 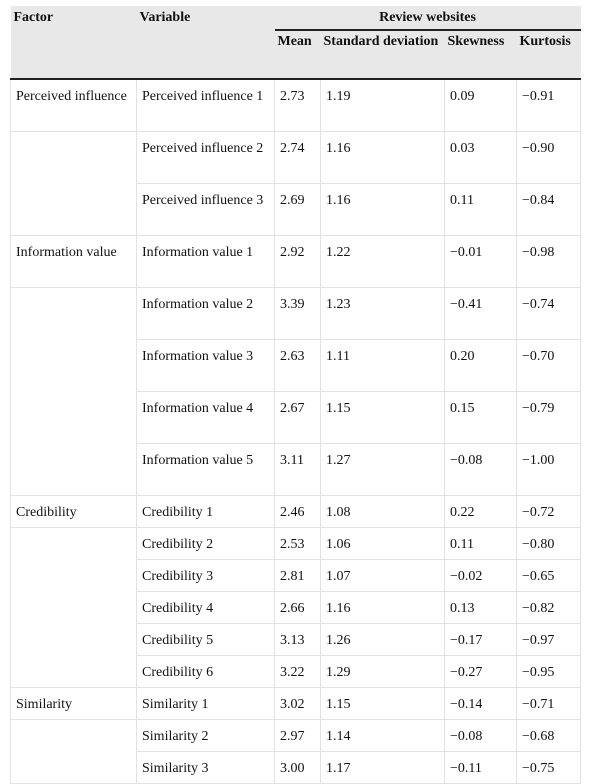 I want to click on cell-kurtosis: −1.00, so click(x=548, y=469).